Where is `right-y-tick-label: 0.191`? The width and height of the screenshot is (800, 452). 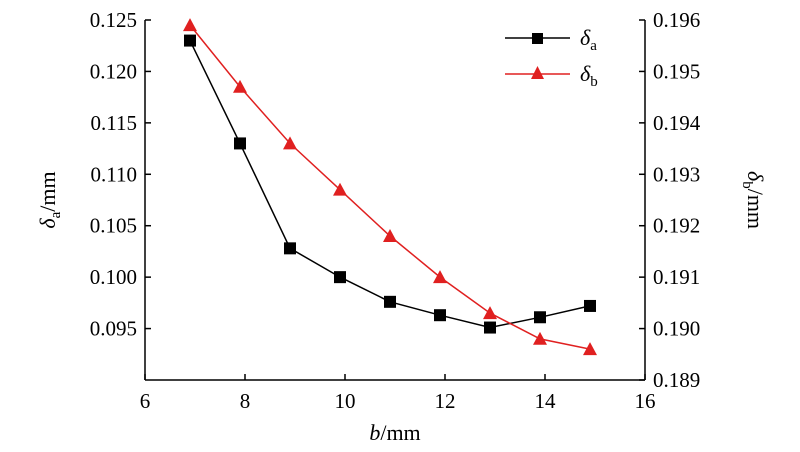
right-y-tick-label: 0.191 is located at coordinates (676, 277).